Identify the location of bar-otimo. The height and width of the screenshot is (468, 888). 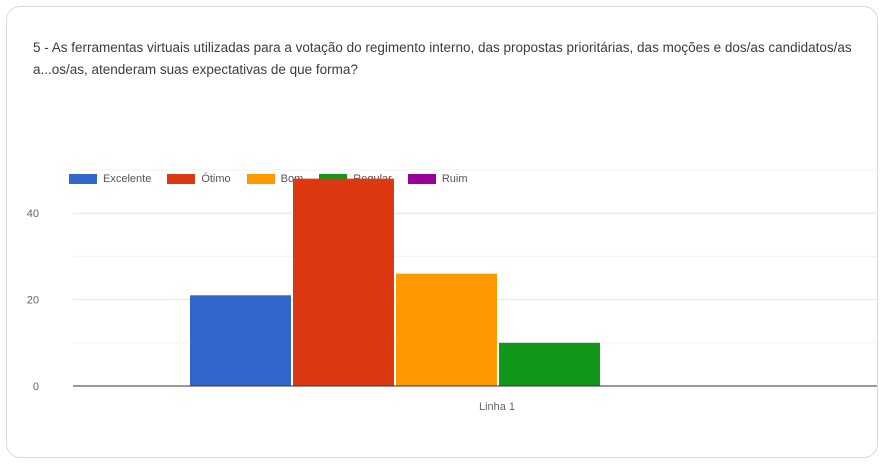
(343, 282).